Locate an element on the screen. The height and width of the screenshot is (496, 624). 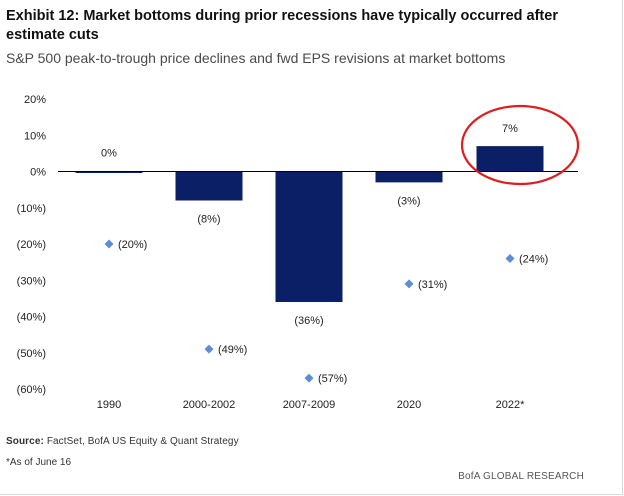
source-label: Source: is located at coordinates (25, 441).